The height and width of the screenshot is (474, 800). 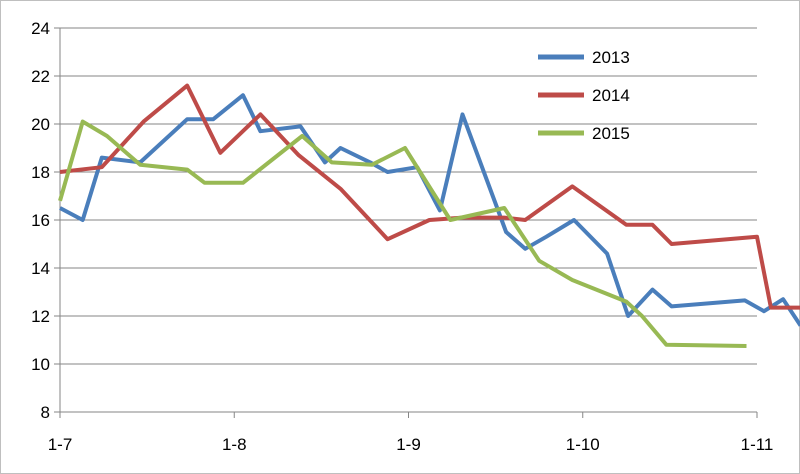 I want to click on y-tick-label: 12, so click(x=40, y=316).